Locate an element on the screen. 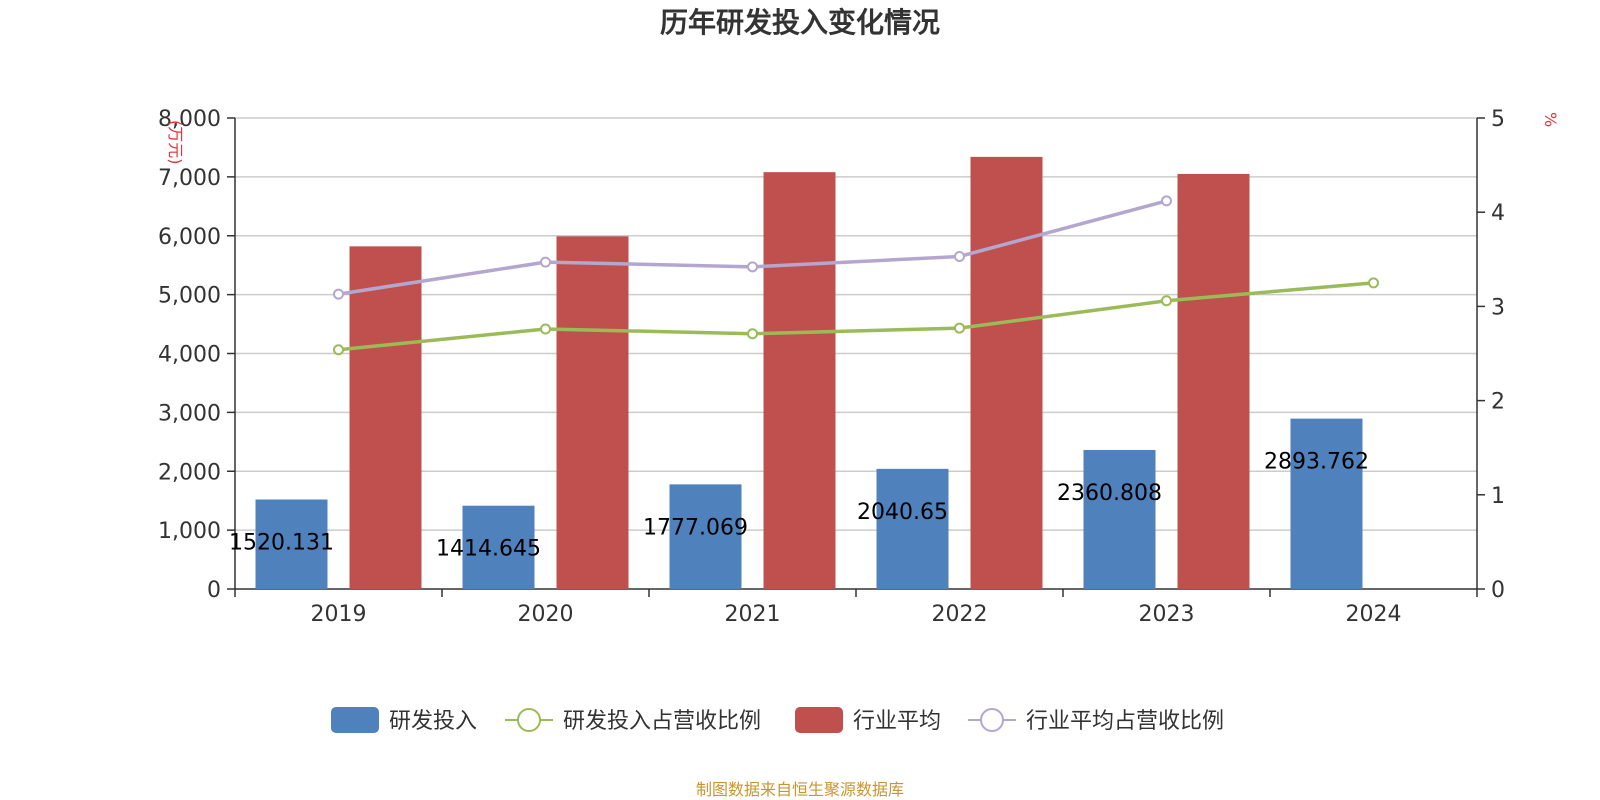 The width and height of the screenshot is (1600, 800). bar-data-label: 1777.069 is located at coordinates (695, 527).